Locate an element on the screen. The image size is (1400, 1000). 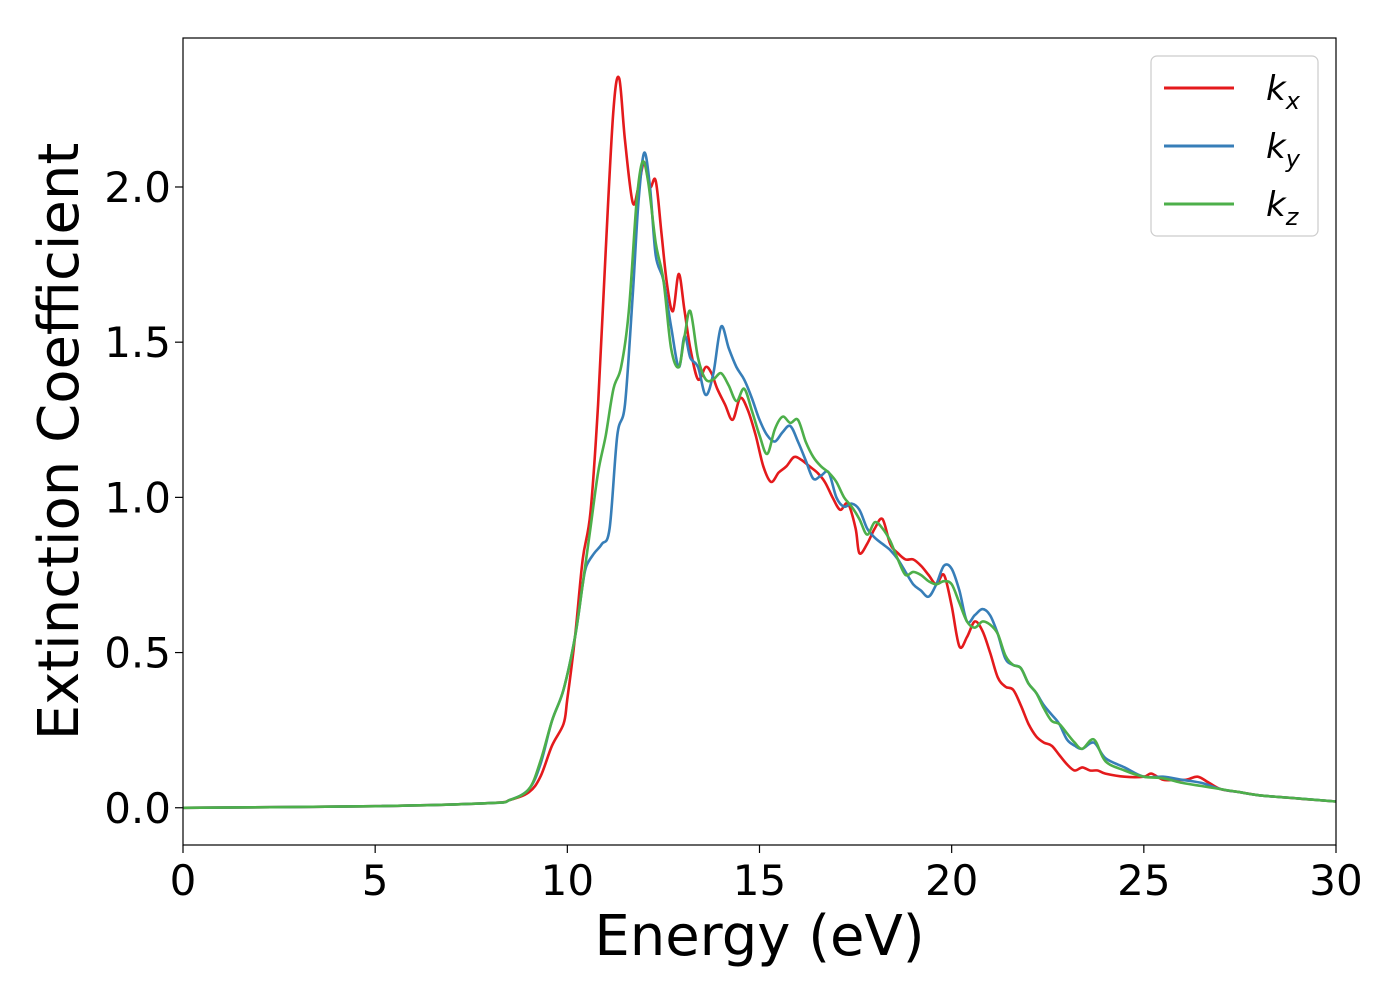
y-tick-label: 2.0 is located at coordinates (137, 187).